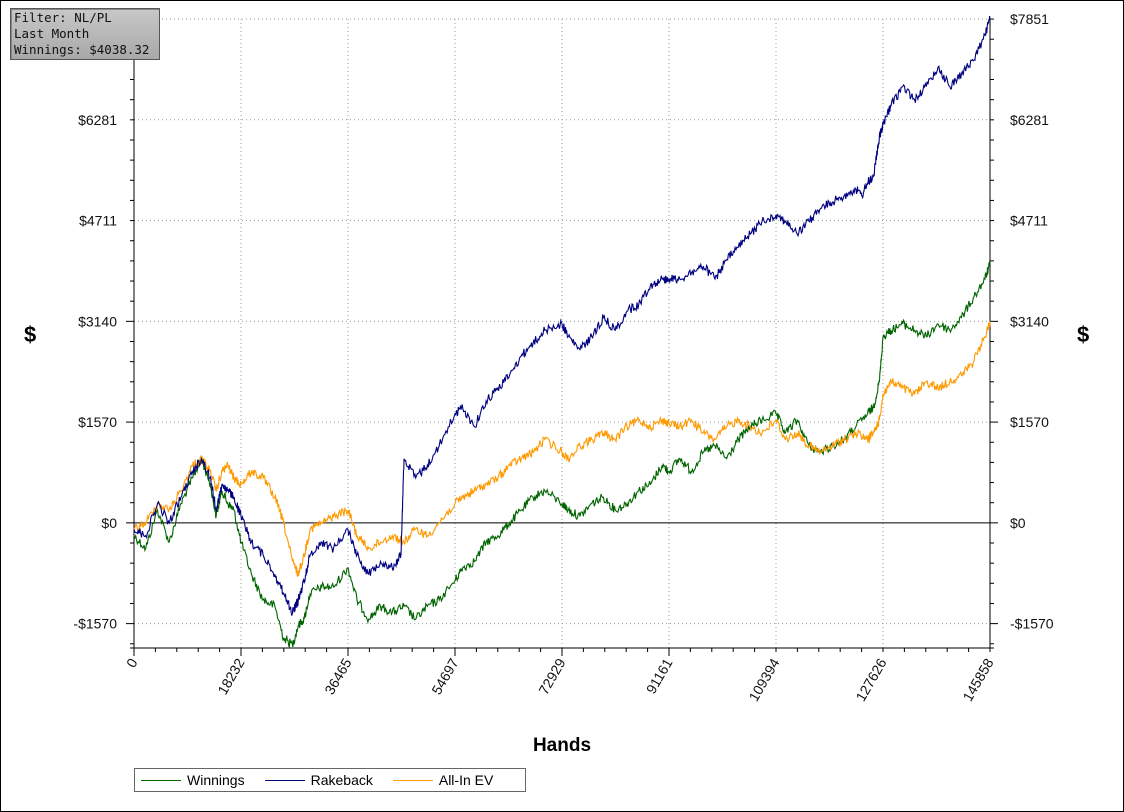  I want to click on period-label: Last Month, so click(52, 33).